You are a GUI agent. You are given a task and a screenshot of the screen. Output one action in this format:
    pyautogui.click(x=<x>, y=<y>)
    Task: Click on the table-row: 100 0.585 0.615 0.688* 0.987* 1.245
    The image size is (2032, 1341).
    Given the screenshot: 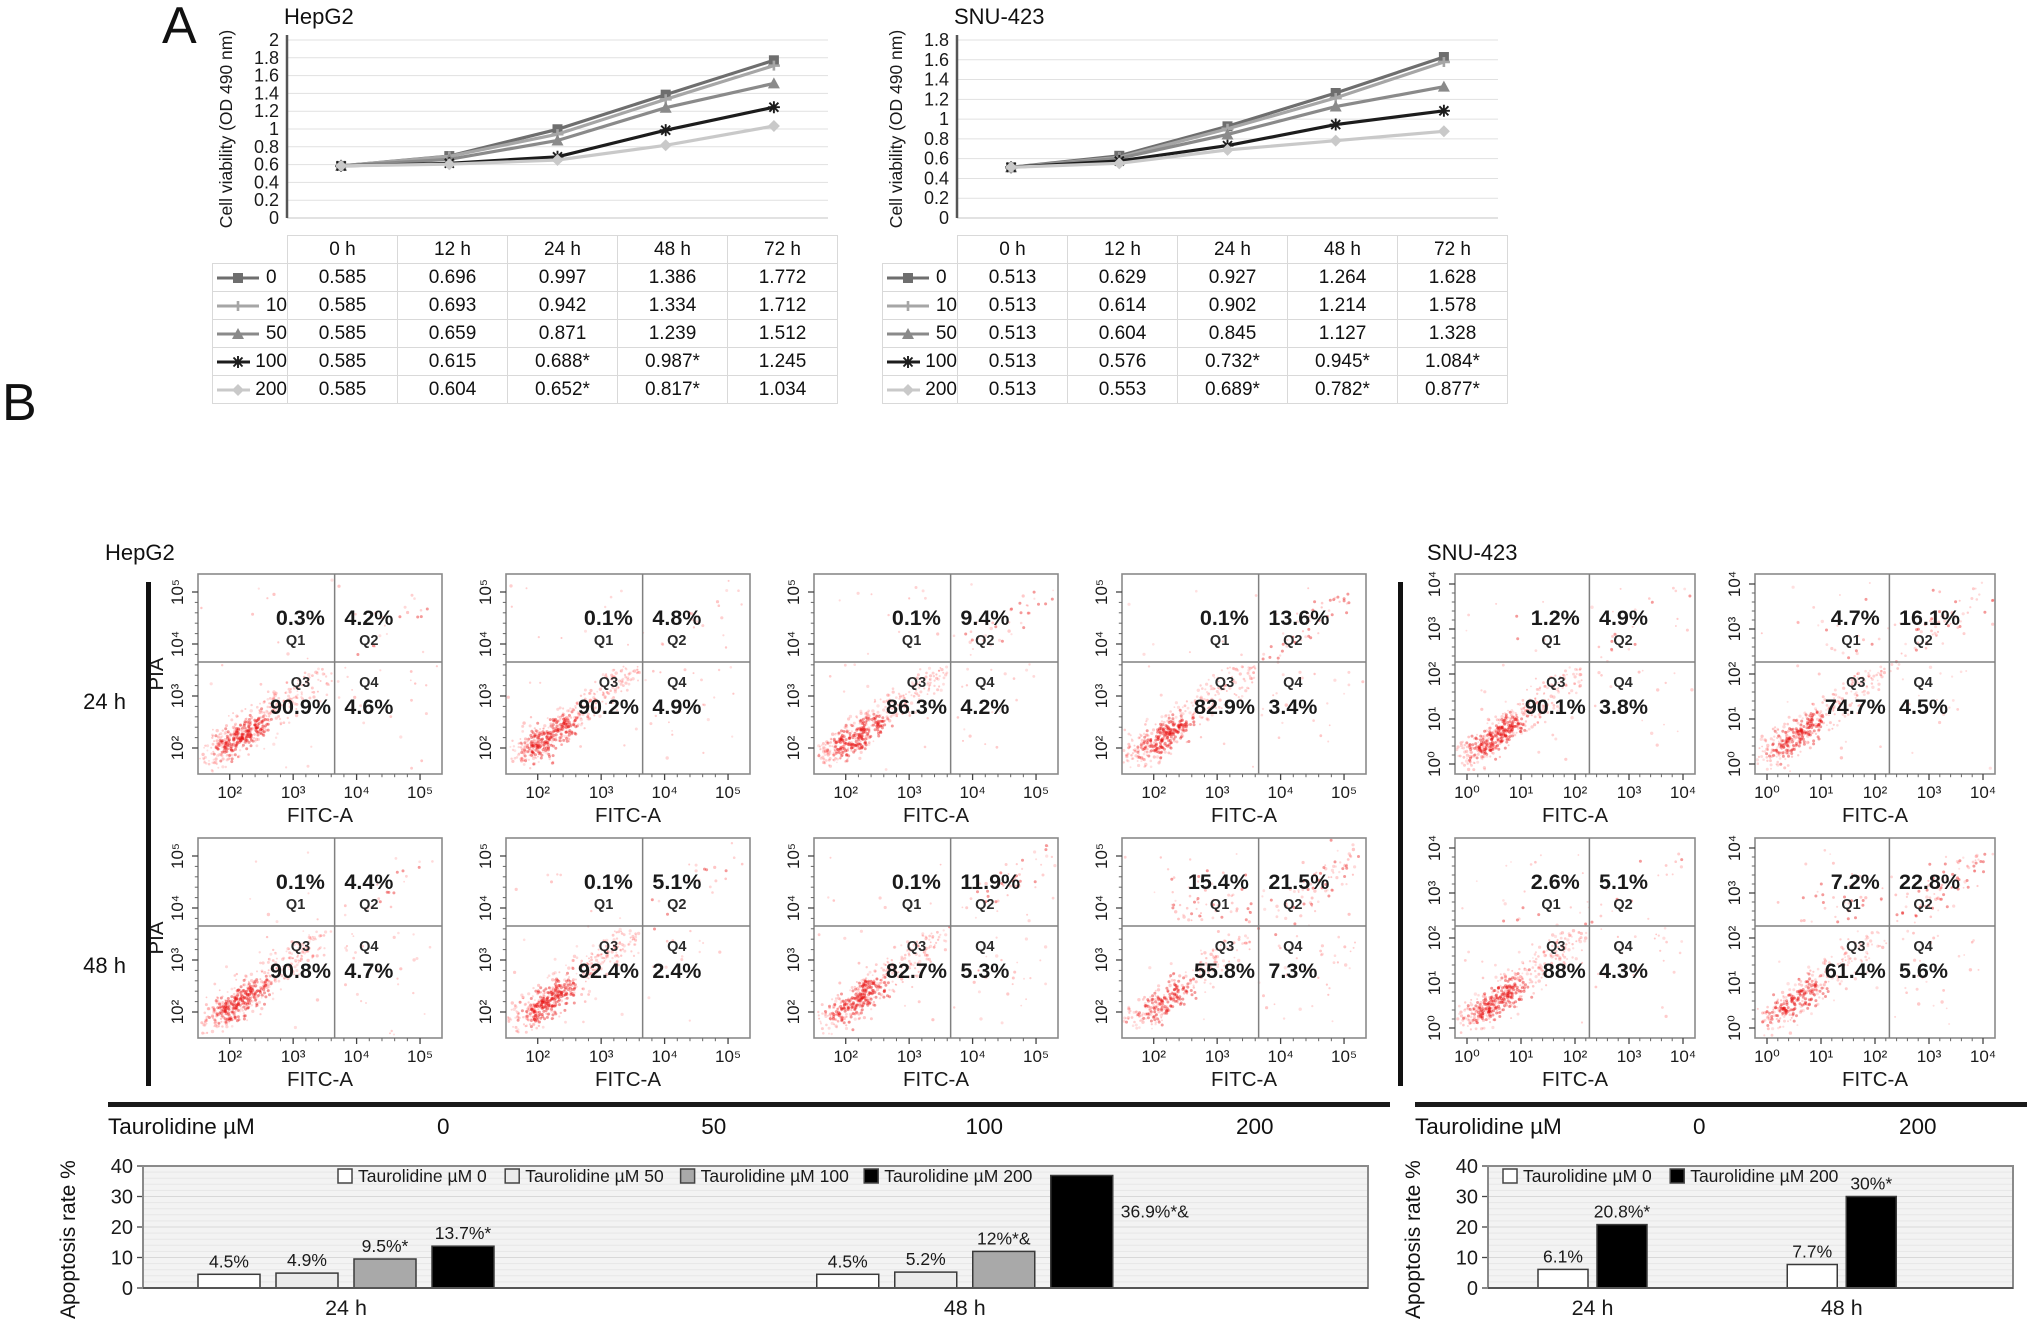 What is the action you would take?
    pyautogui.click(x=525, y=361)
    